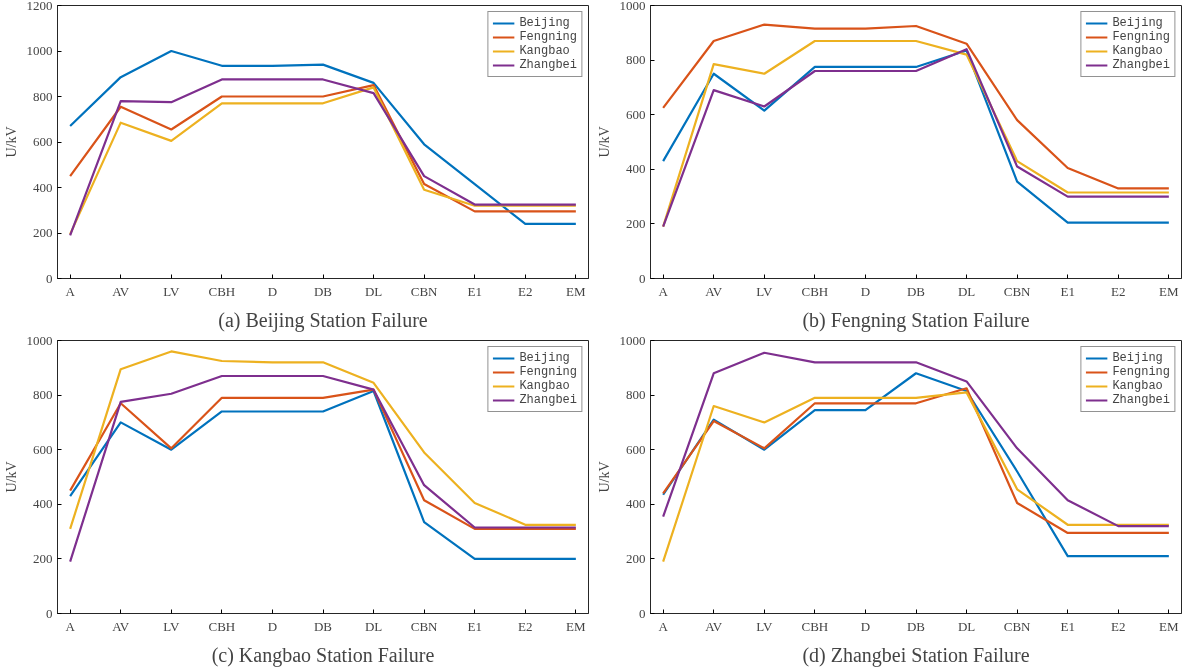 This screenshot has height=671, width=1186. I want to click on text: (d) Zhangbei Station Failure, so click(916, 655).